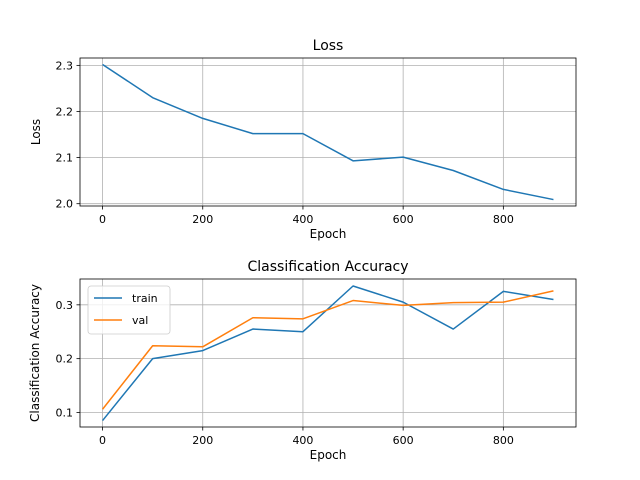 Image resolution: width=640 pixels, height=480 pixels. Describe the element at coordinates (65, 305) in the screenshot. I see `y-tick-label: 0.3` at that location.